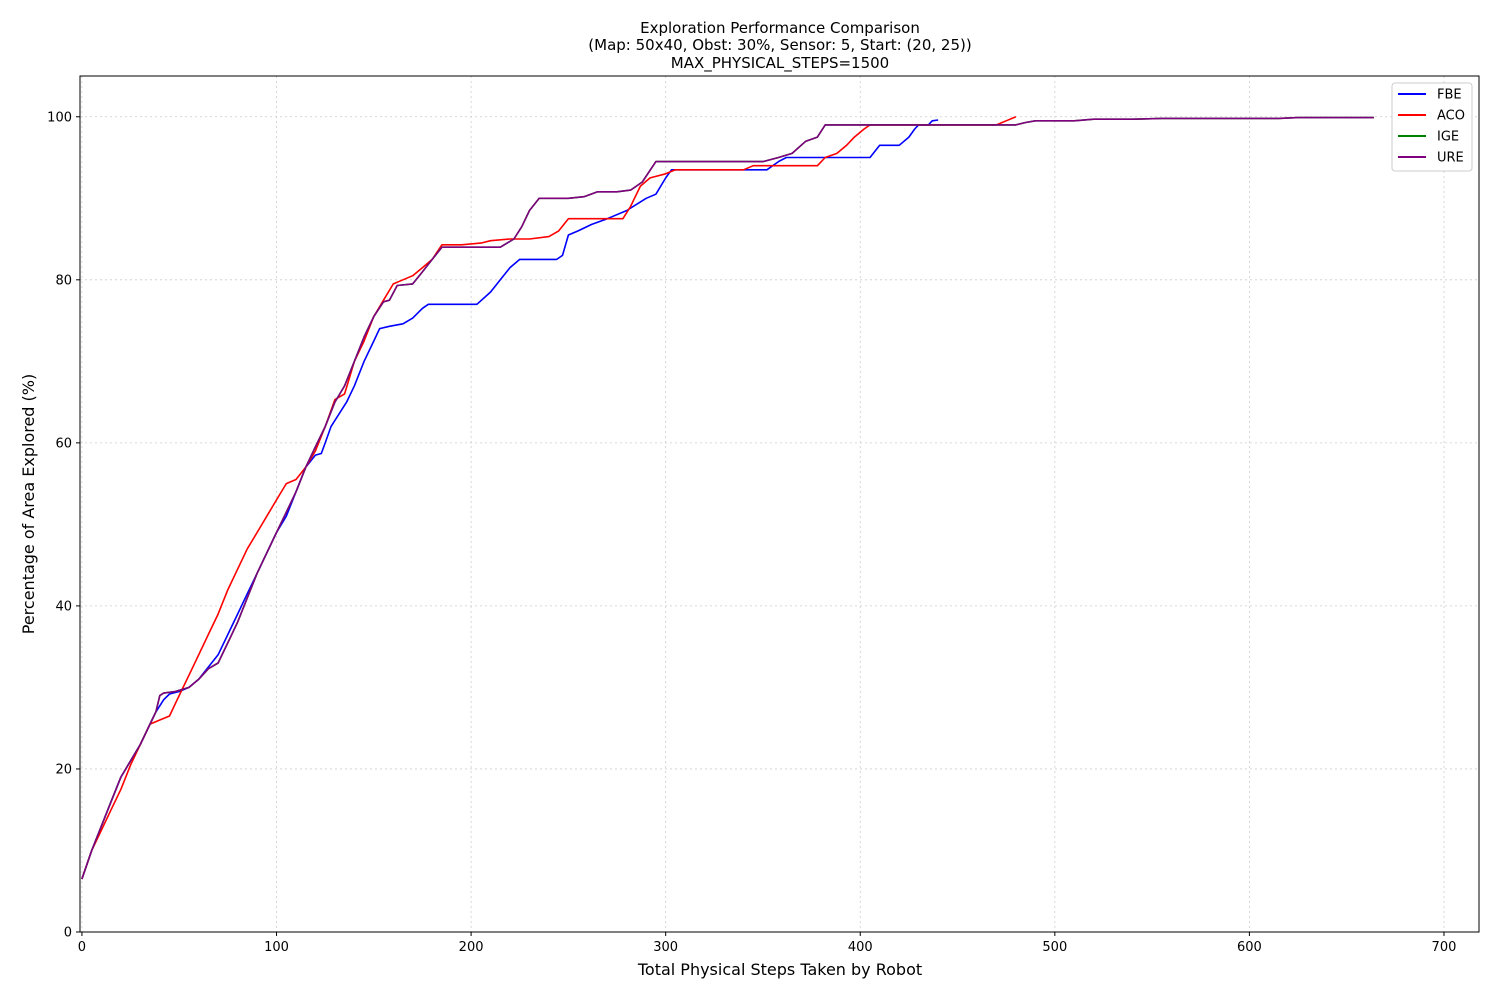 The width and height of the screenshot is (1500, 1000). What do you see at coordinates (1444, 947) in the screenshot?
I see `x-tick-label: 700` at bounding box center [1444, 947].